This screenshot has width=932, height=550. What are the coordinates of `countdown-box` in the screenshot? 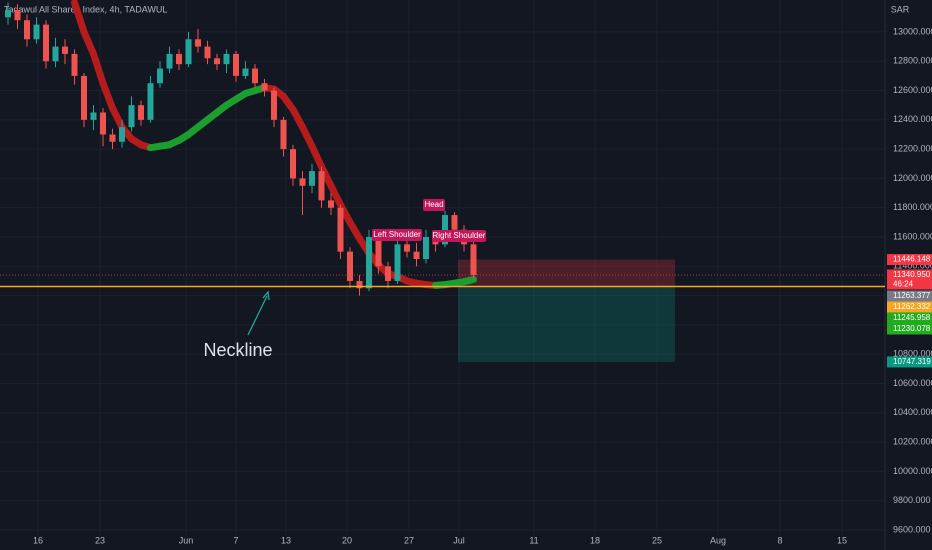 It's located at (909, 284).